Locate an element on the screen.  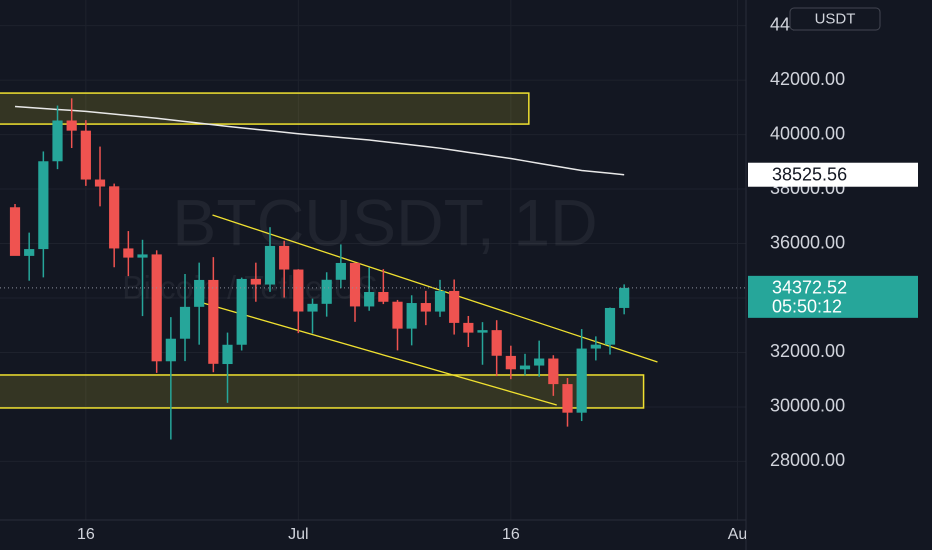
y-tick-label: 32000.00 is located at coordinates (807, 351).